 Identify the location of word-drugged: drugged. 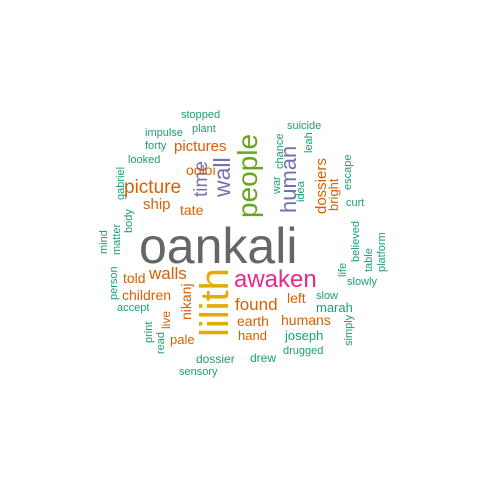
(303, 351).